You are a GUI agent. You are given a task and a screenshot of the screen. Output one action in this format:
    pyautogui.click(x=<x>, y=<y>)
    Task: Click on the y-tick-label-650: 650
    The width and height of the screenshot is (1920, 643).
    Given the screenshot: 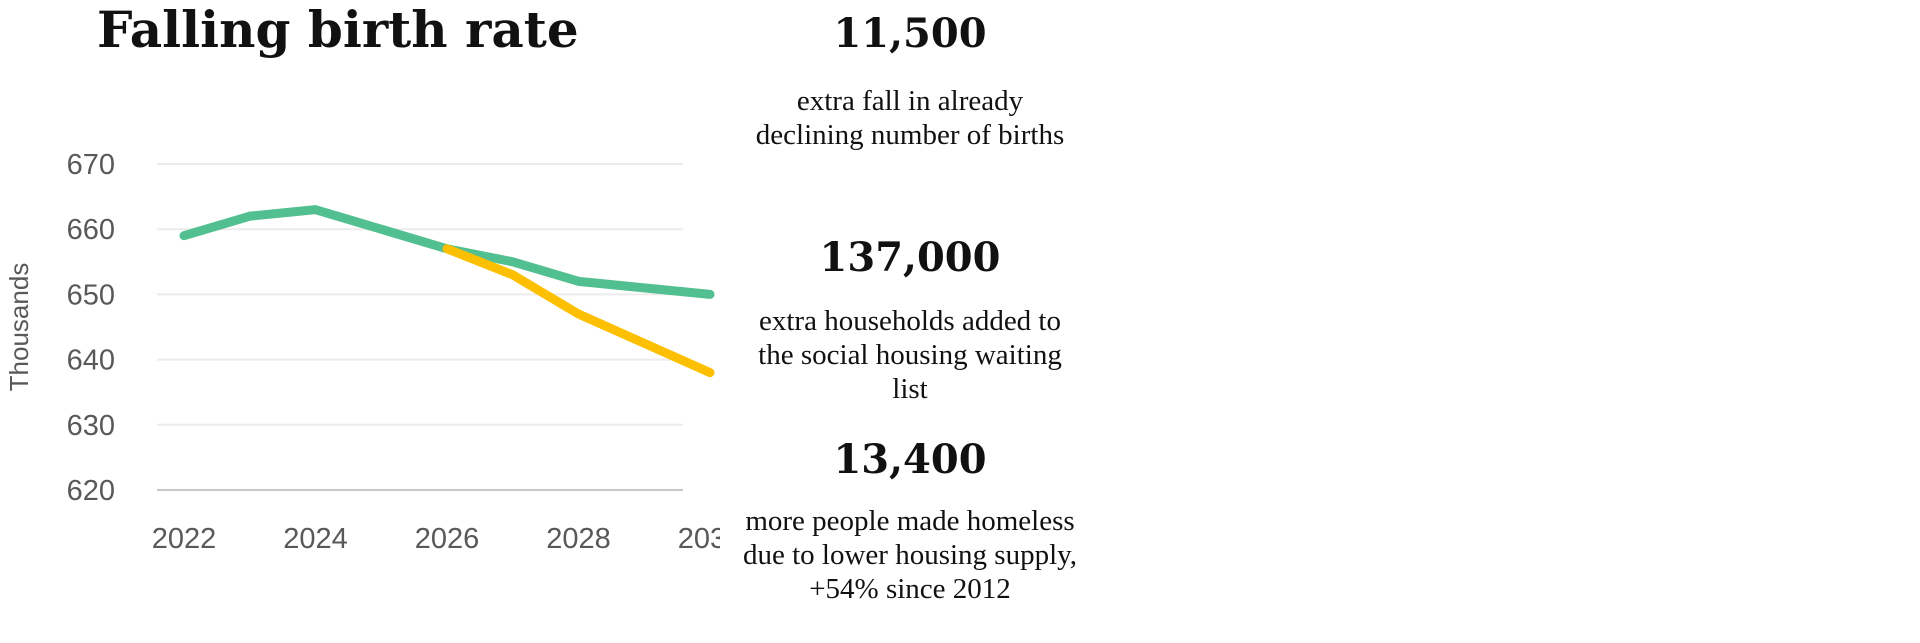 What is the action you would take?
    pyautogui.click(x=91, y=295)
    